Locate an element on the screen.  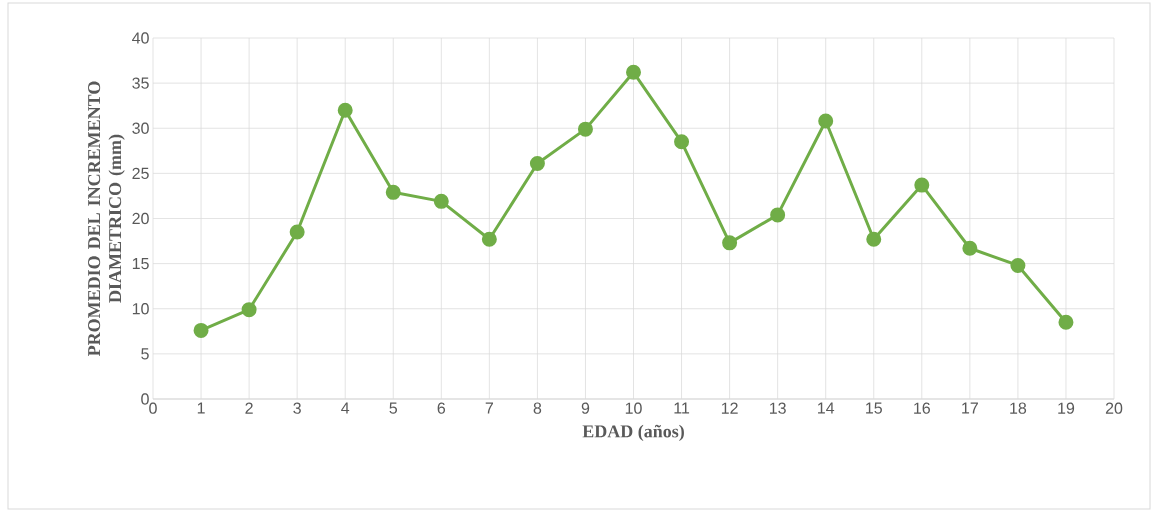
x-tick-label: 16 is located at coordinates (922, 408).